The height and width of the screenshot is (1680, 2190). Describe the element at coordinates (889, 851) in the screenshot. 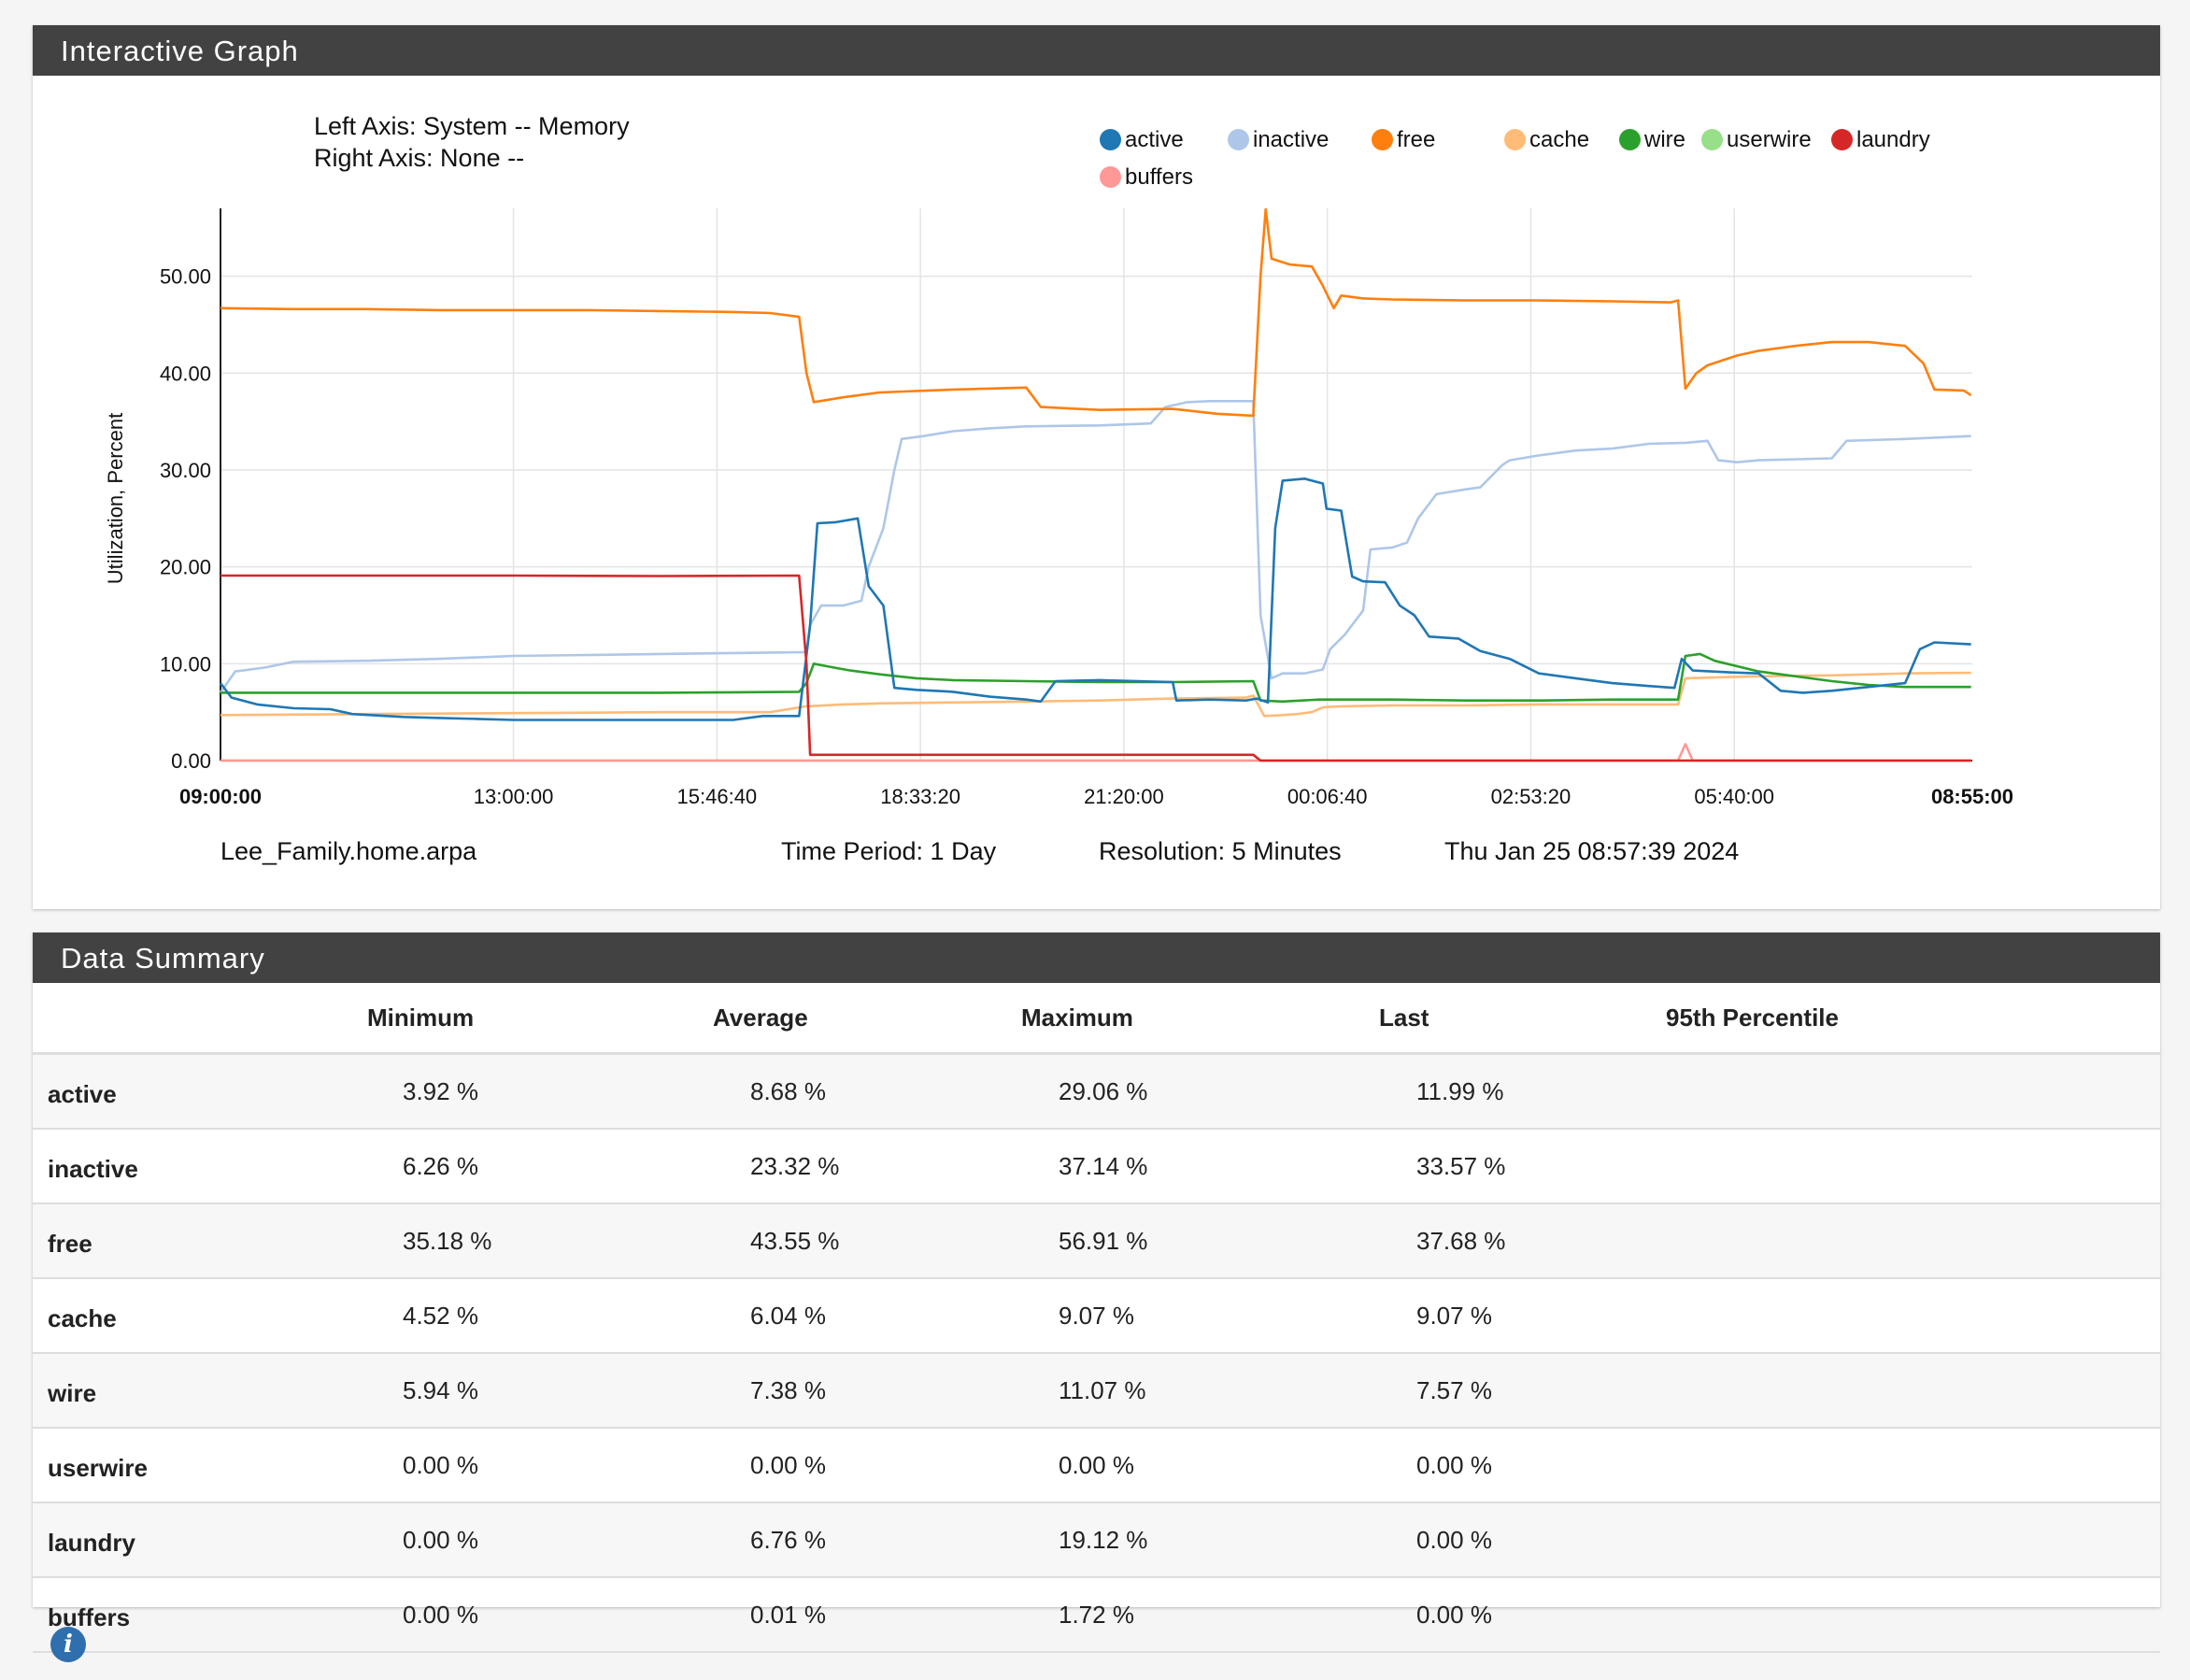

I see `time-period: Time Period: 1 Day` at that location.